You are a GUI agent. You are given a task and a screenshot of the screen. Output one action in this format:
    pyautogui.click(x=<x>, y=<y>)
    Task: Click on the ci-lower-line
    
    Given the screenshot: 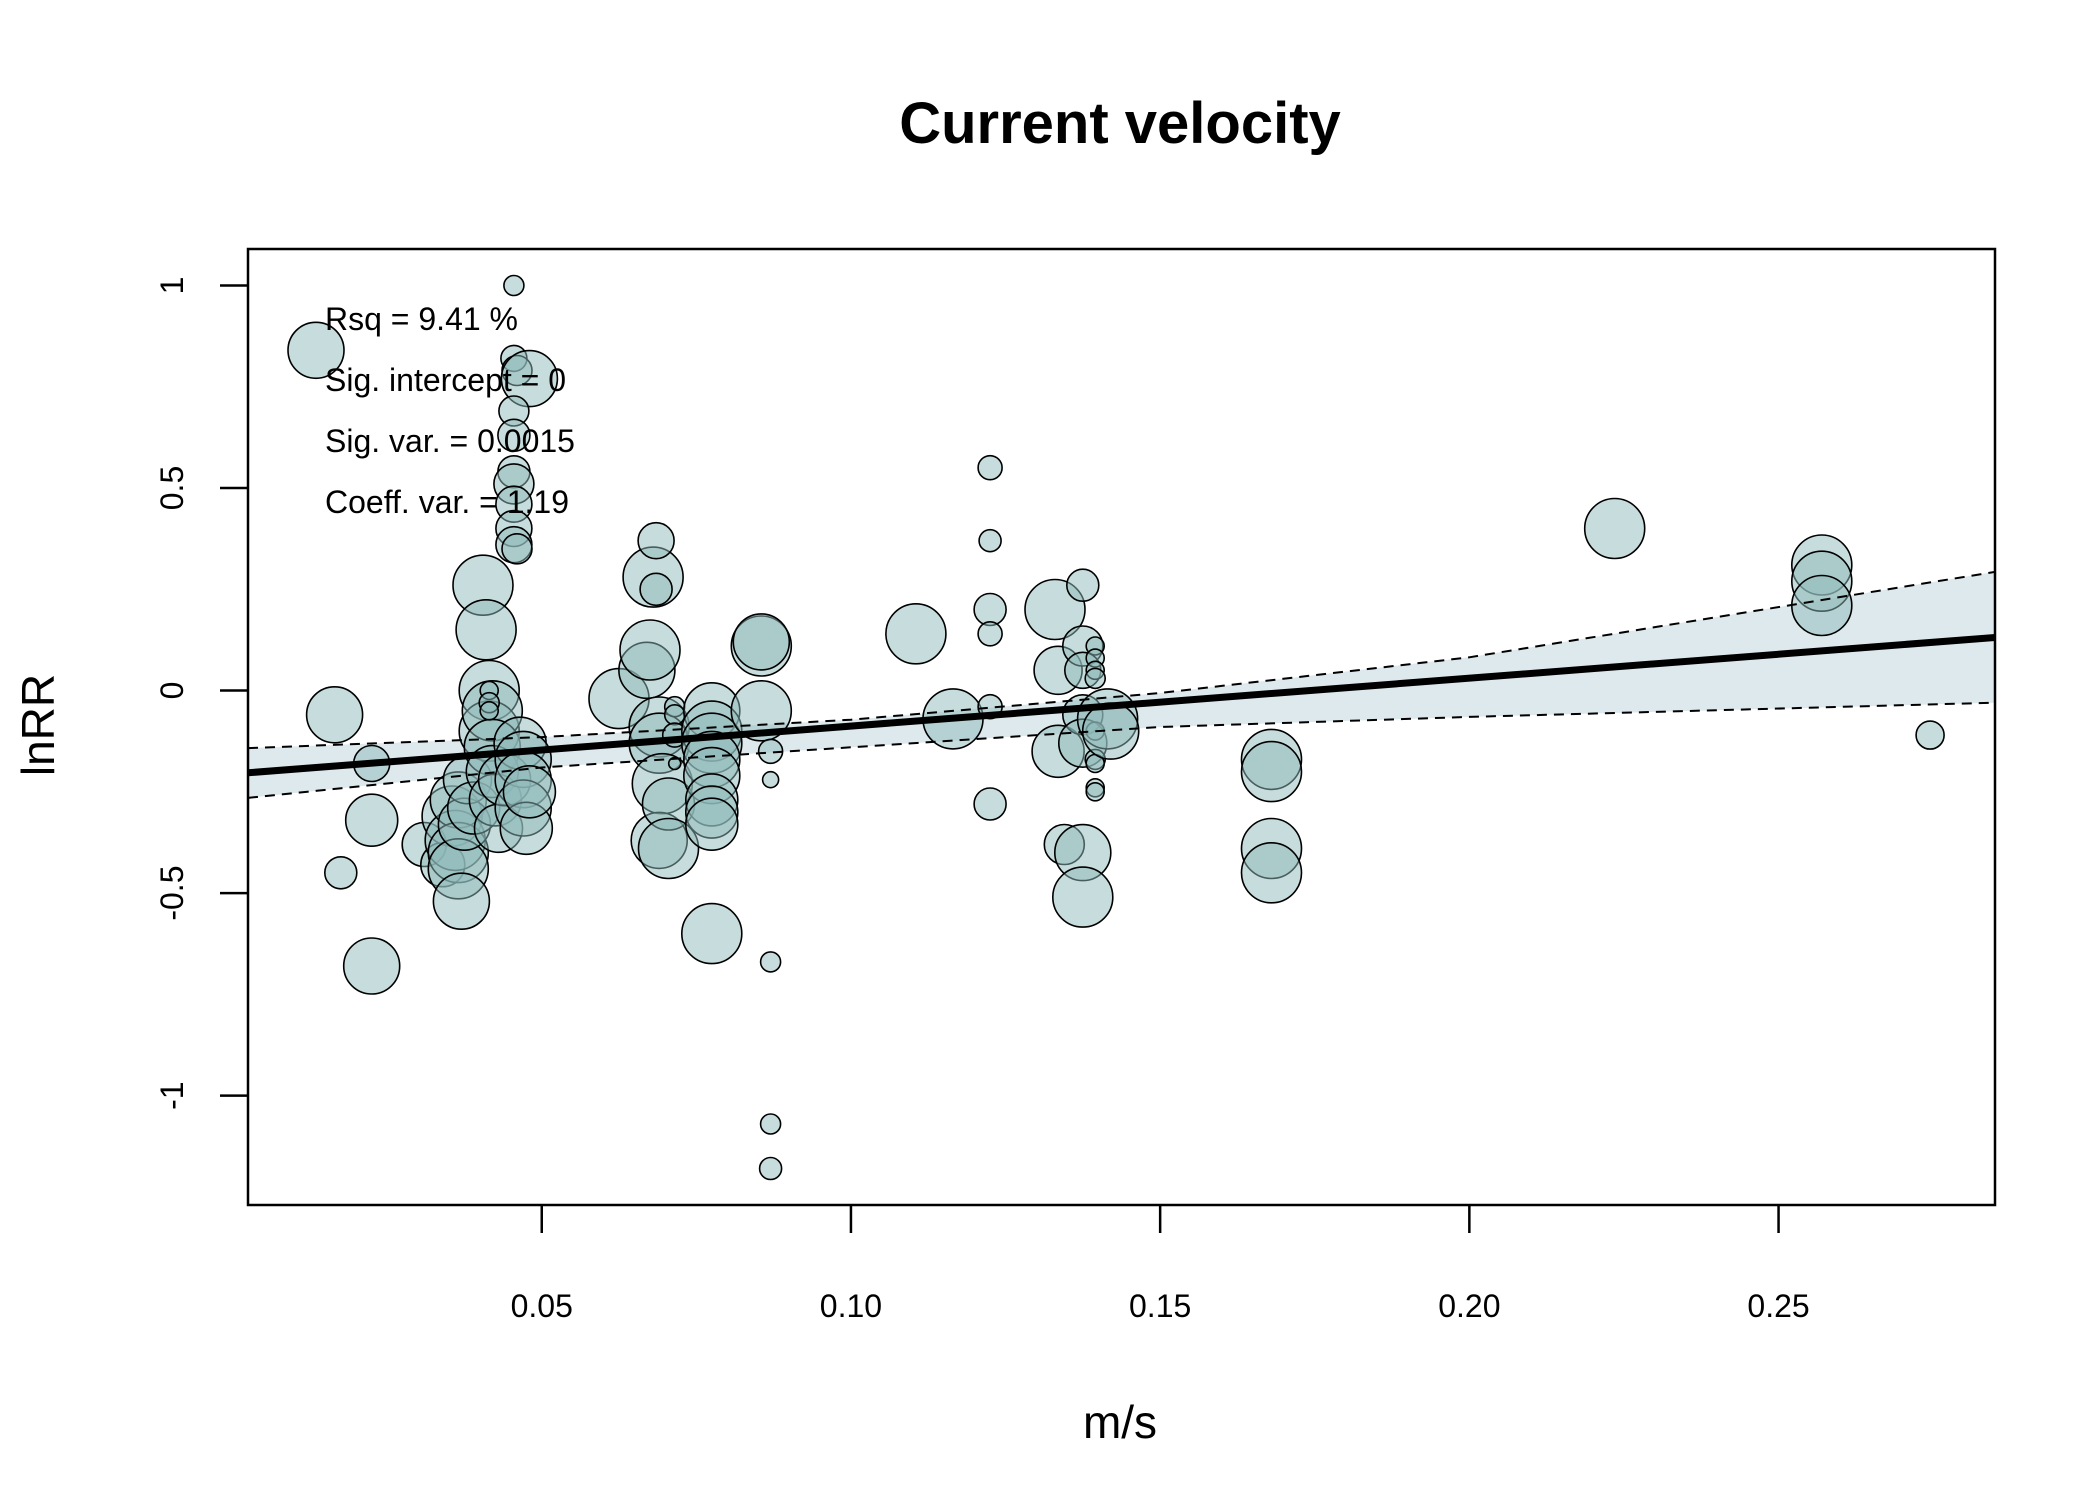 What is the action you would take?
    pyautogui.click(x=1121, y=750)
    